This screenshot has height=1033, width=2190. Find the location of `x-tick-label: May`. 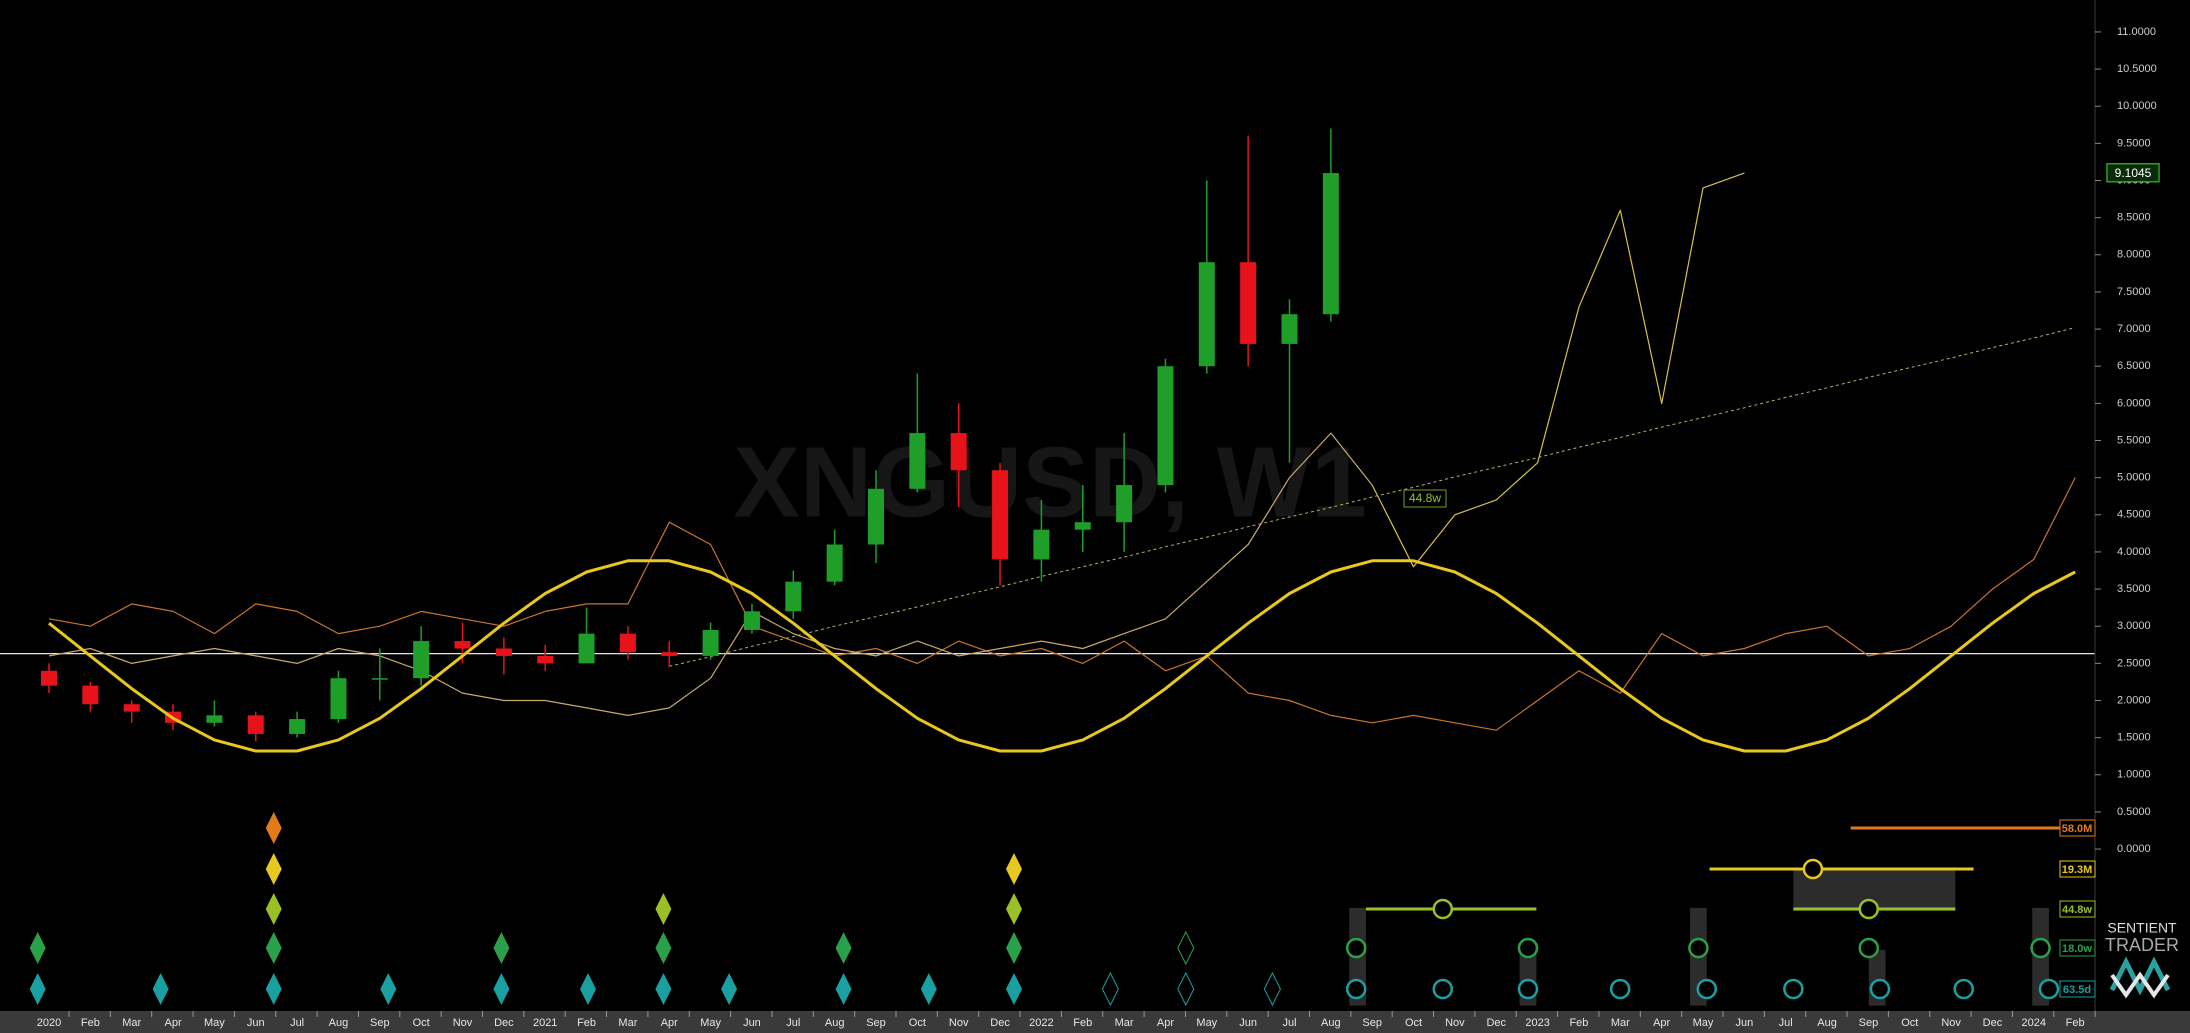

x-tick-label: May is located at coordinates (710, 1023).